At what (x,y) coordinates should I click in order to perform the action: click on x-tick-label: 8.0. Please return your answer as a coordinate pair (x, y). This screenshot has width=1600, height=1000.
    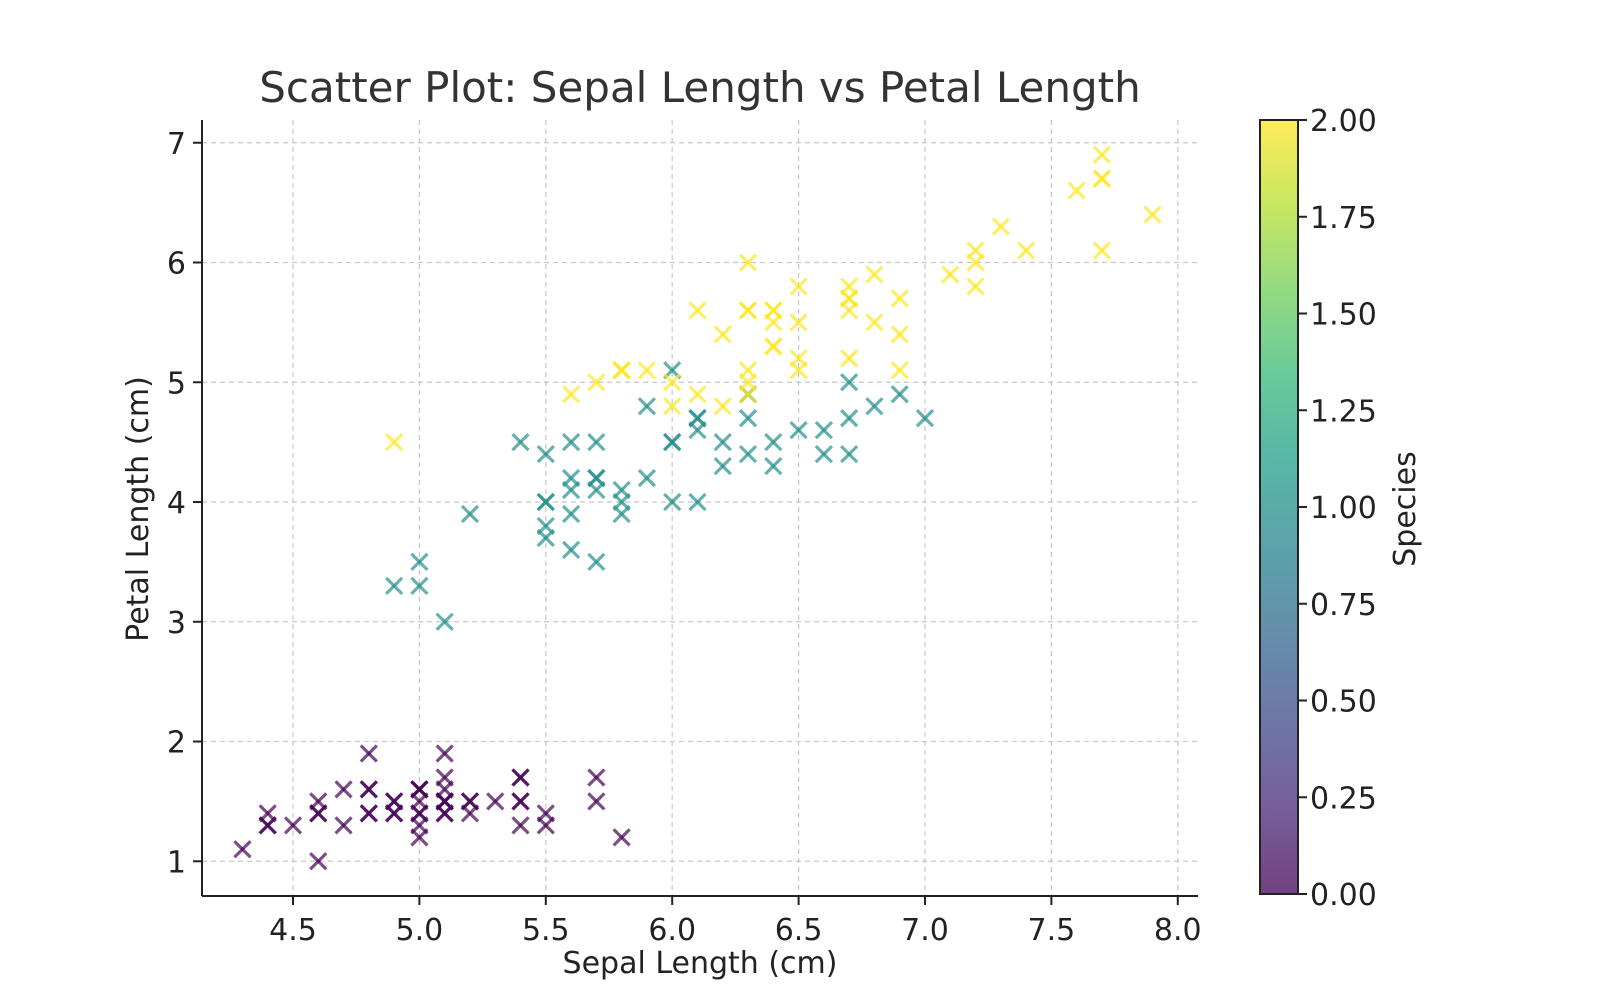
    Looking at the image, I should click on (1178, 930).